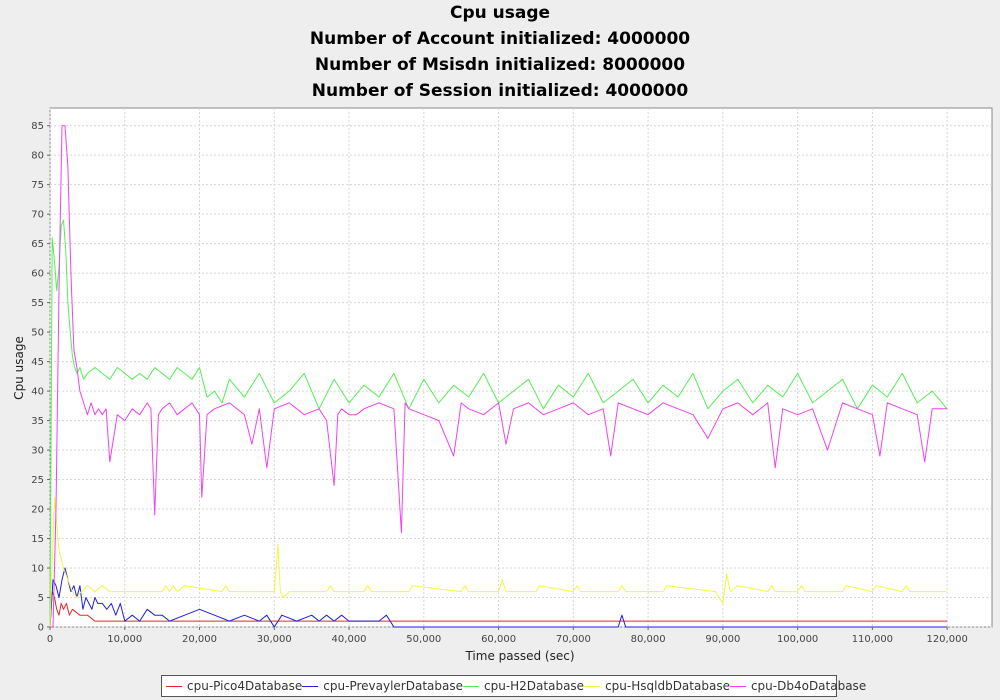 The width and height of the screenshot is (1000, 700). I want to click on x-tick-label: 60,000, so click(498, 639).